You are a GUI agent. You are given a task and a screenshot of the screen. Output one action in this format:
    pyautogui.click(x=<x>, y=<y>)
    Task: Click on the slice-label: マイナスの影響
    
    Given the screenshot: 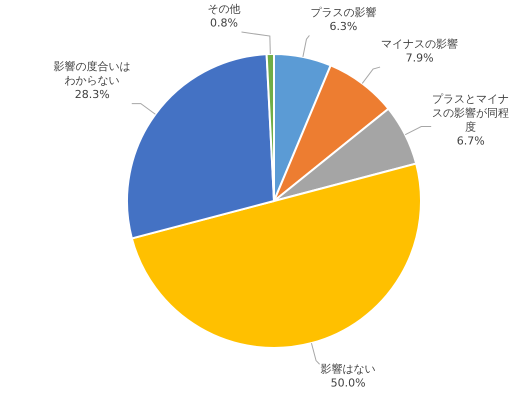 What is the action you would take?
    pyautogui.click(x=419, y=43)
    